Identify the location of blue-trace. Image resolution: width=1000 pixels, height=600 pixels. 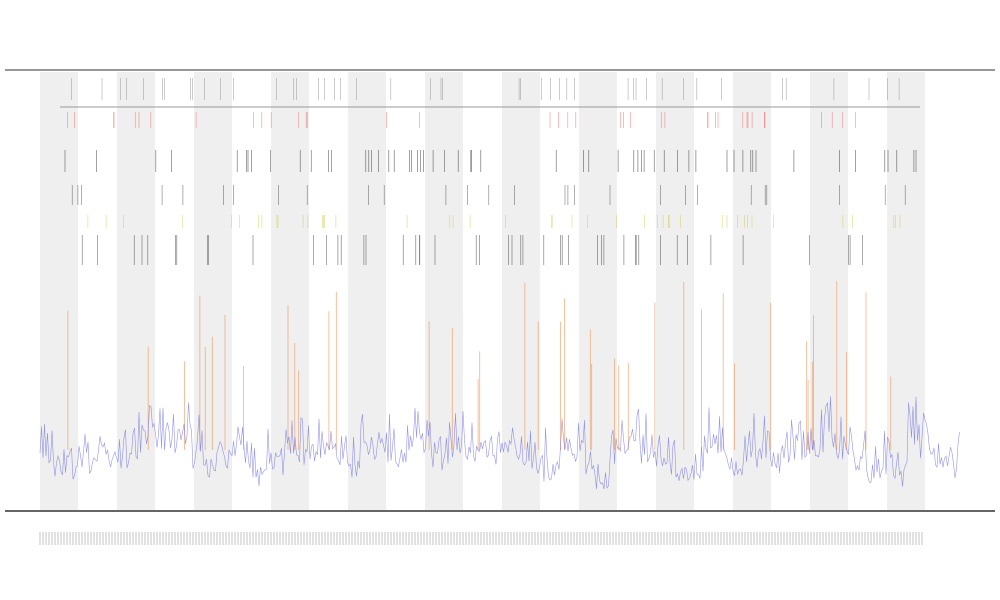
(499, 443).